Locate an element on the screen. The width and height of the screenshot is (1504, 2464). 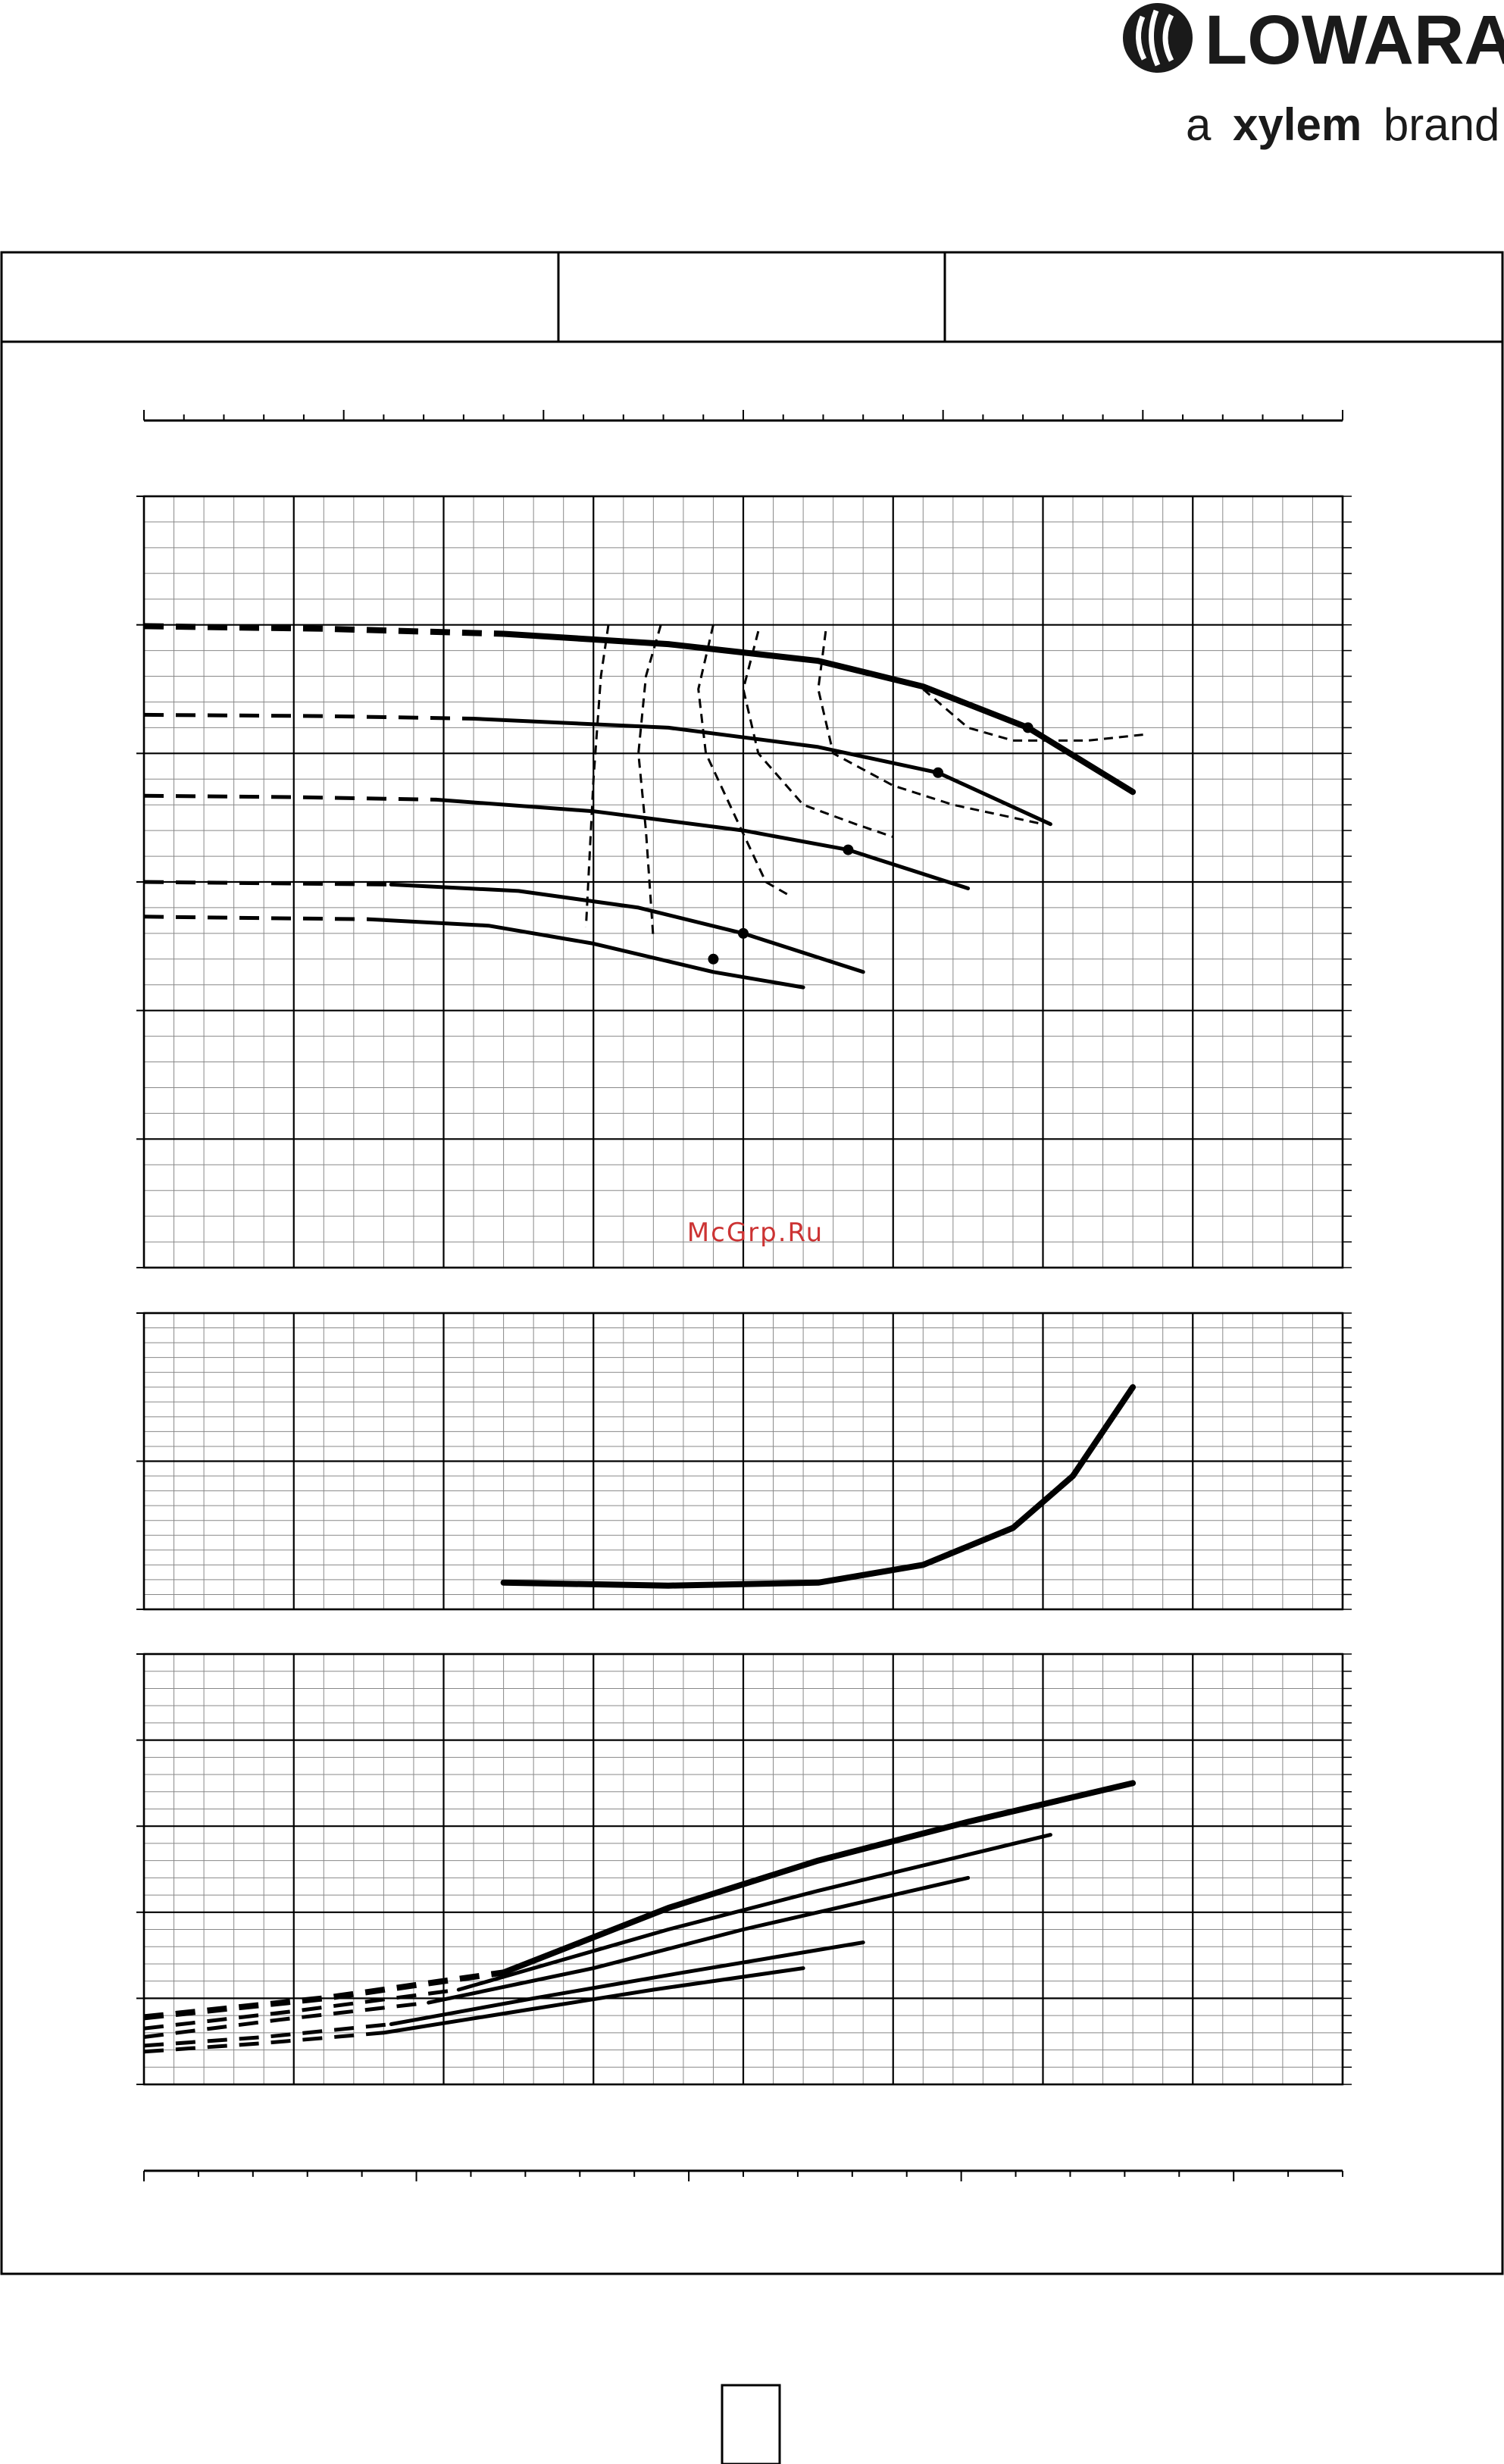
bottom-flow-axis is located at coordinates (743, 2175).